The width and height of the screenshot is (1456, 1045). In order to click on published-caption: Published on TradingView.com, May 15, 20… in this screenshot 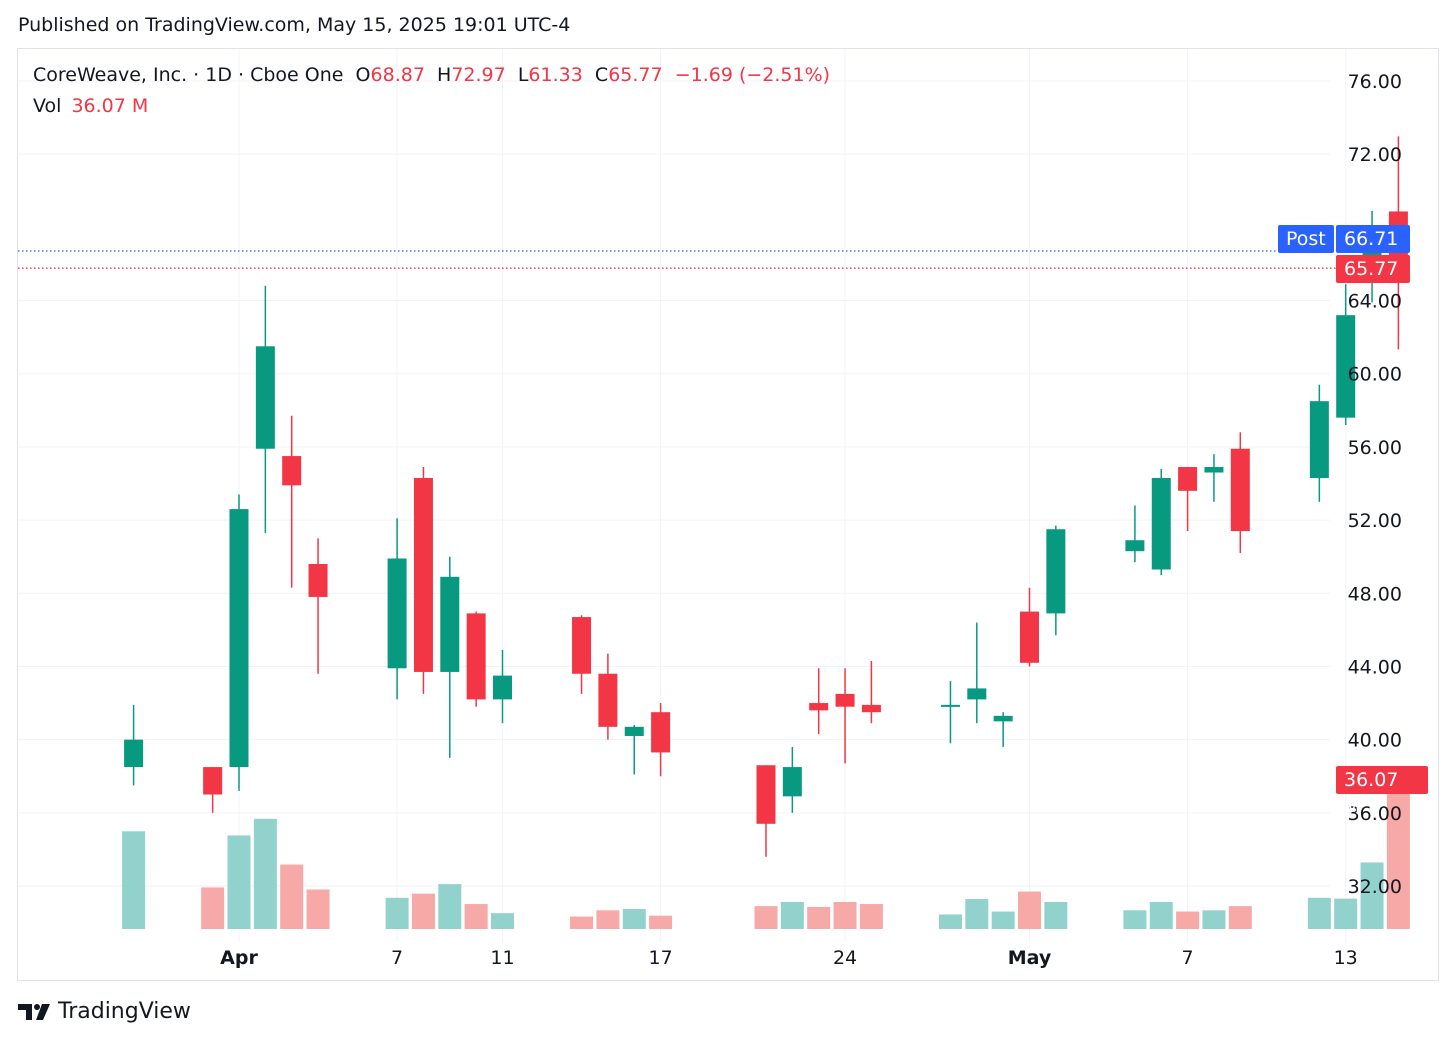, I will do `click(294, 25)`.